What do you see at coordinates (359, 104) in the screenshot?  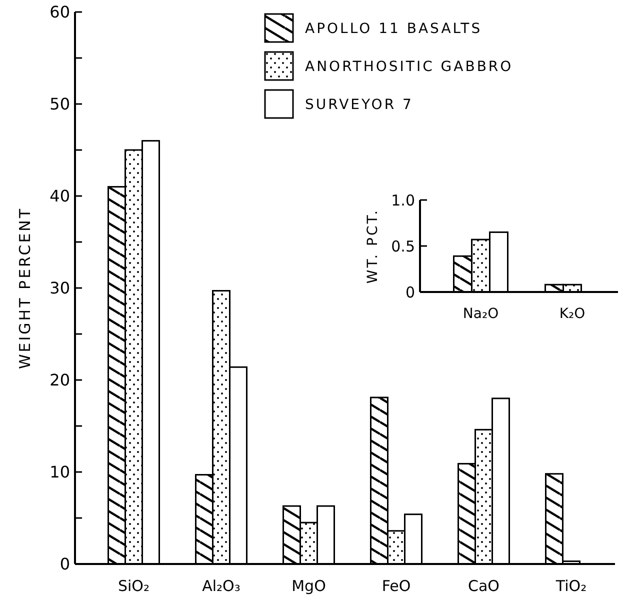 I see `legend-label: SURVEYOR 7` at bounding box center [359, 104].